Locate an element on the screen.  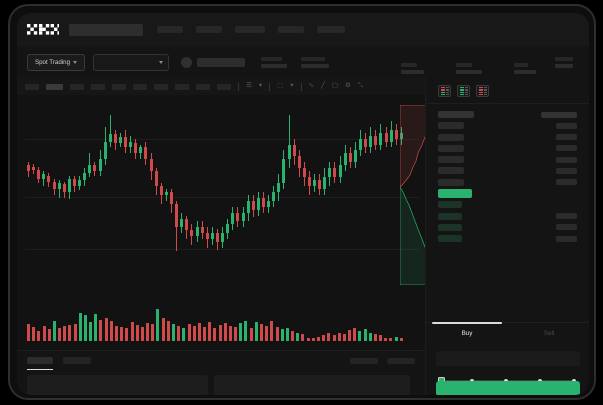
bottom-panel-left is located at coordinates (117, 385).